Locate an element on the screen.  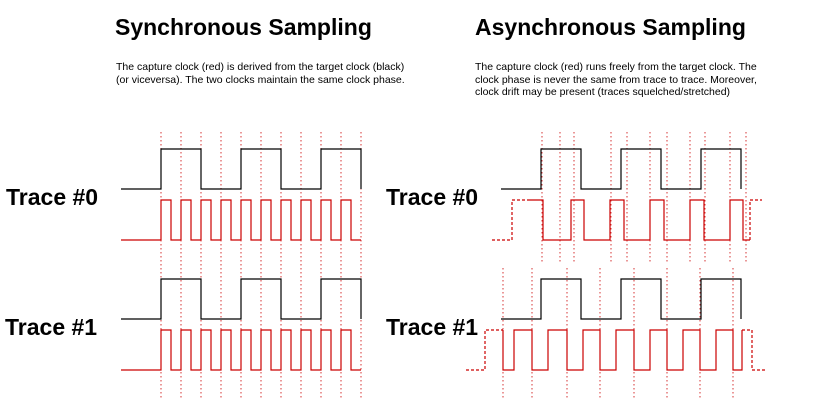
async-trace-0-label: Trace #0 is located at coordinates (432, 197).